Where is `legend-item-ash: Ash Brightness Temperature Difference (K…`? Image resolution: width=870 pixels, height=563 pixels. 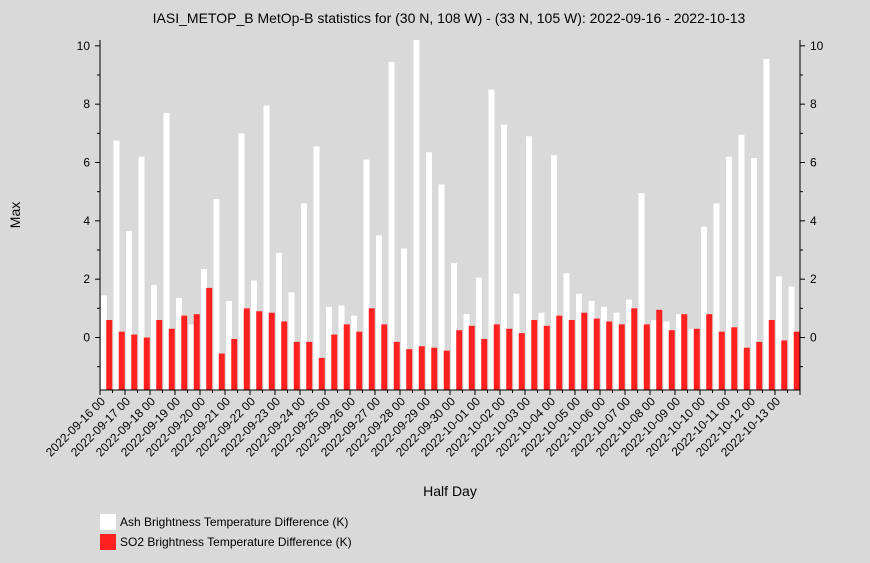 legend-item-ash: Ash Brightness Temperature Difference (K… is located at coordinates (226, 522).